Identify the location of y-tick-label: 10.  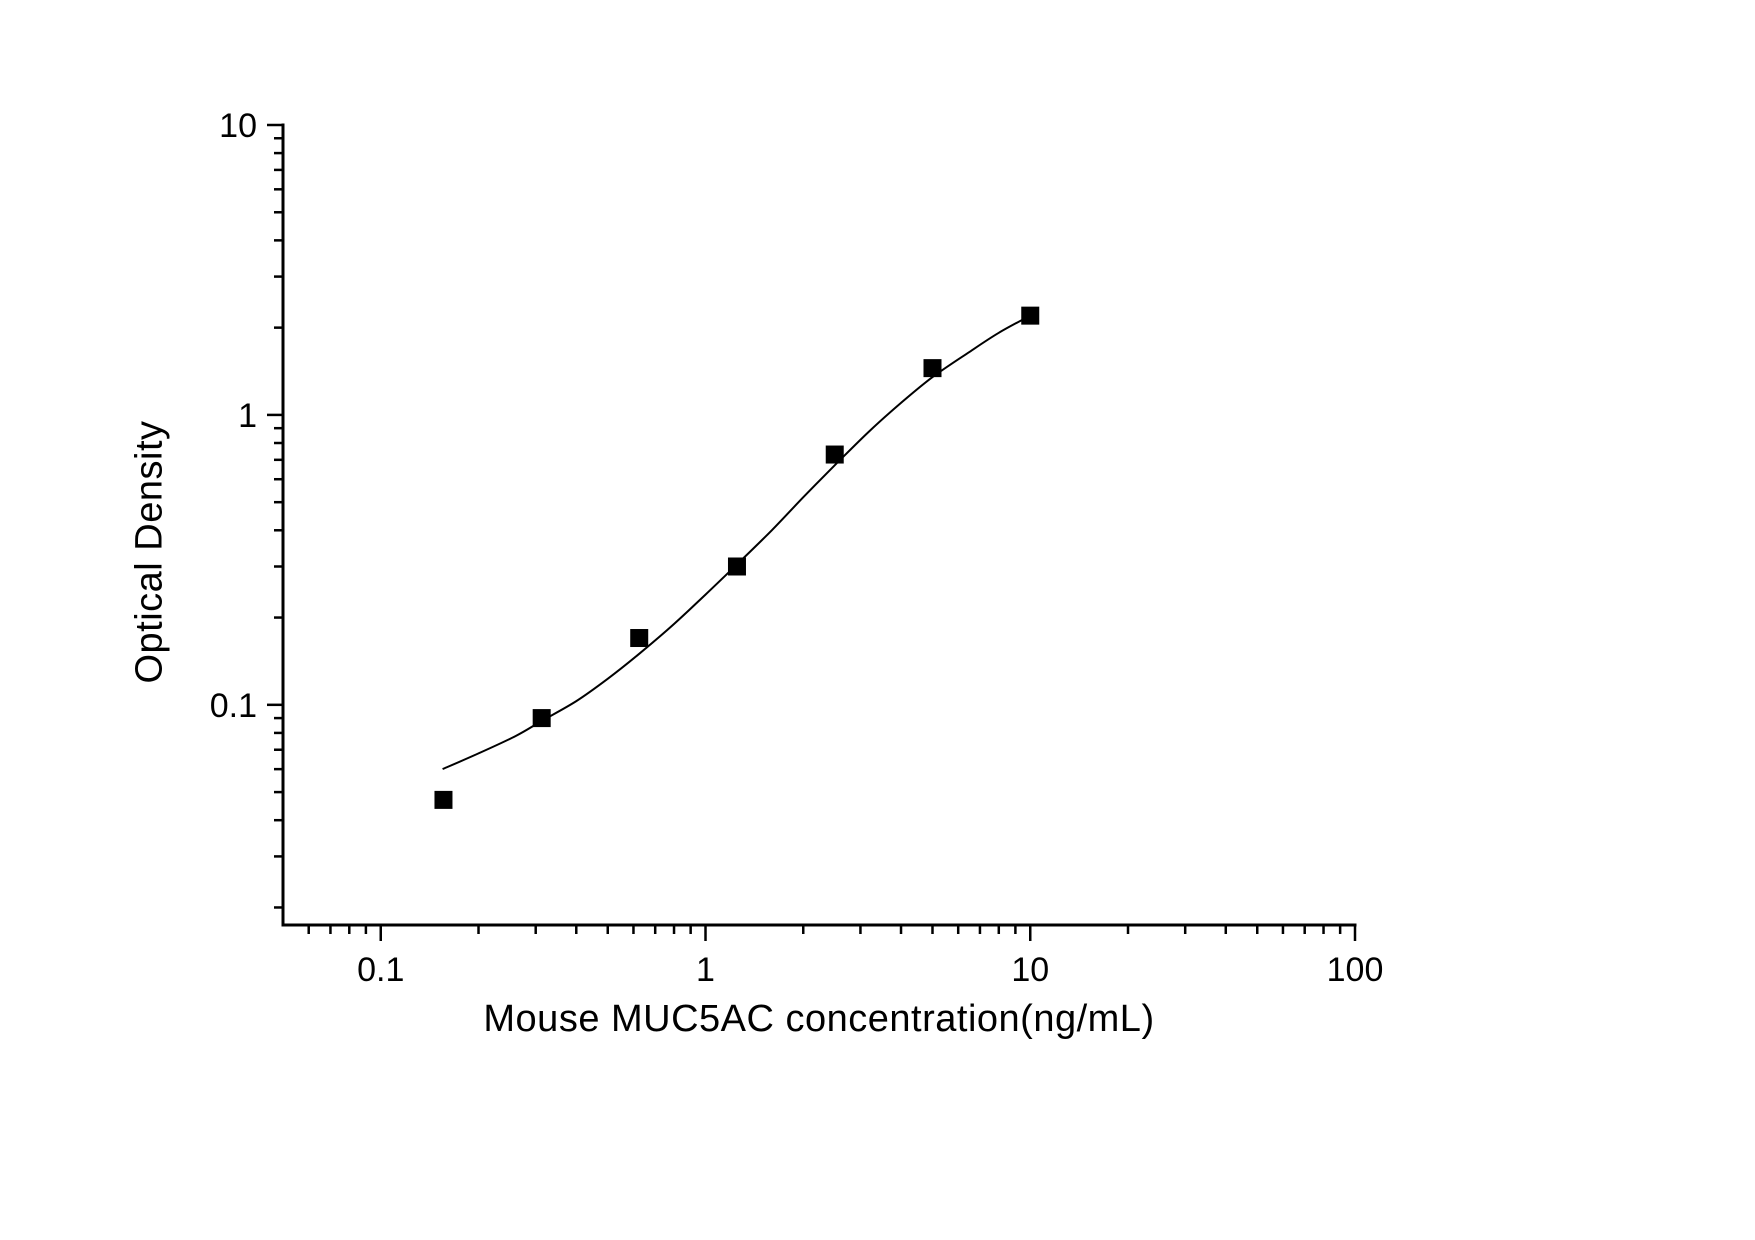
(238, 126).